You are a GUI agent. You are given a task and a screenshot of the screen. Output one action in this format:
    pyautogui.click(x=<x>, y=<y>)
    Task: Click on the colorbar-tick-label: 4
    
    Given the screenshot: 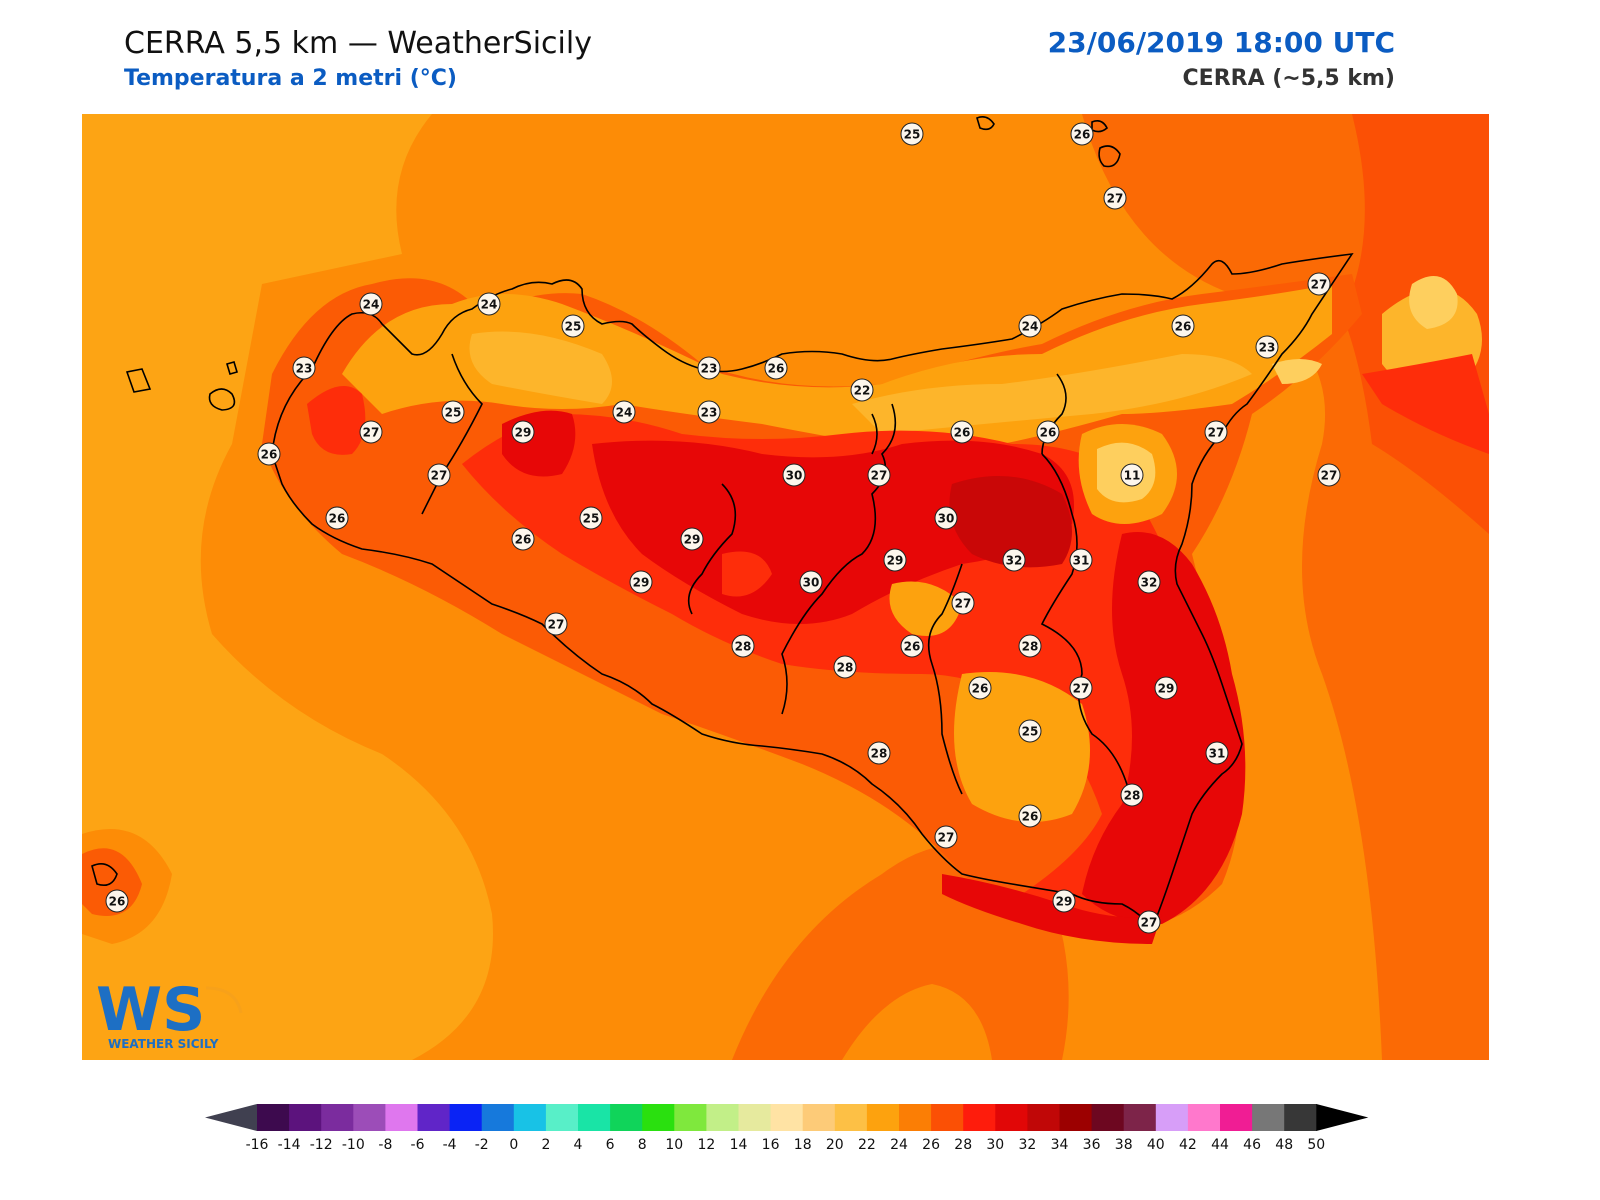 What is the action you would take?
    pyautogui.click(x=578, y=1145)
    